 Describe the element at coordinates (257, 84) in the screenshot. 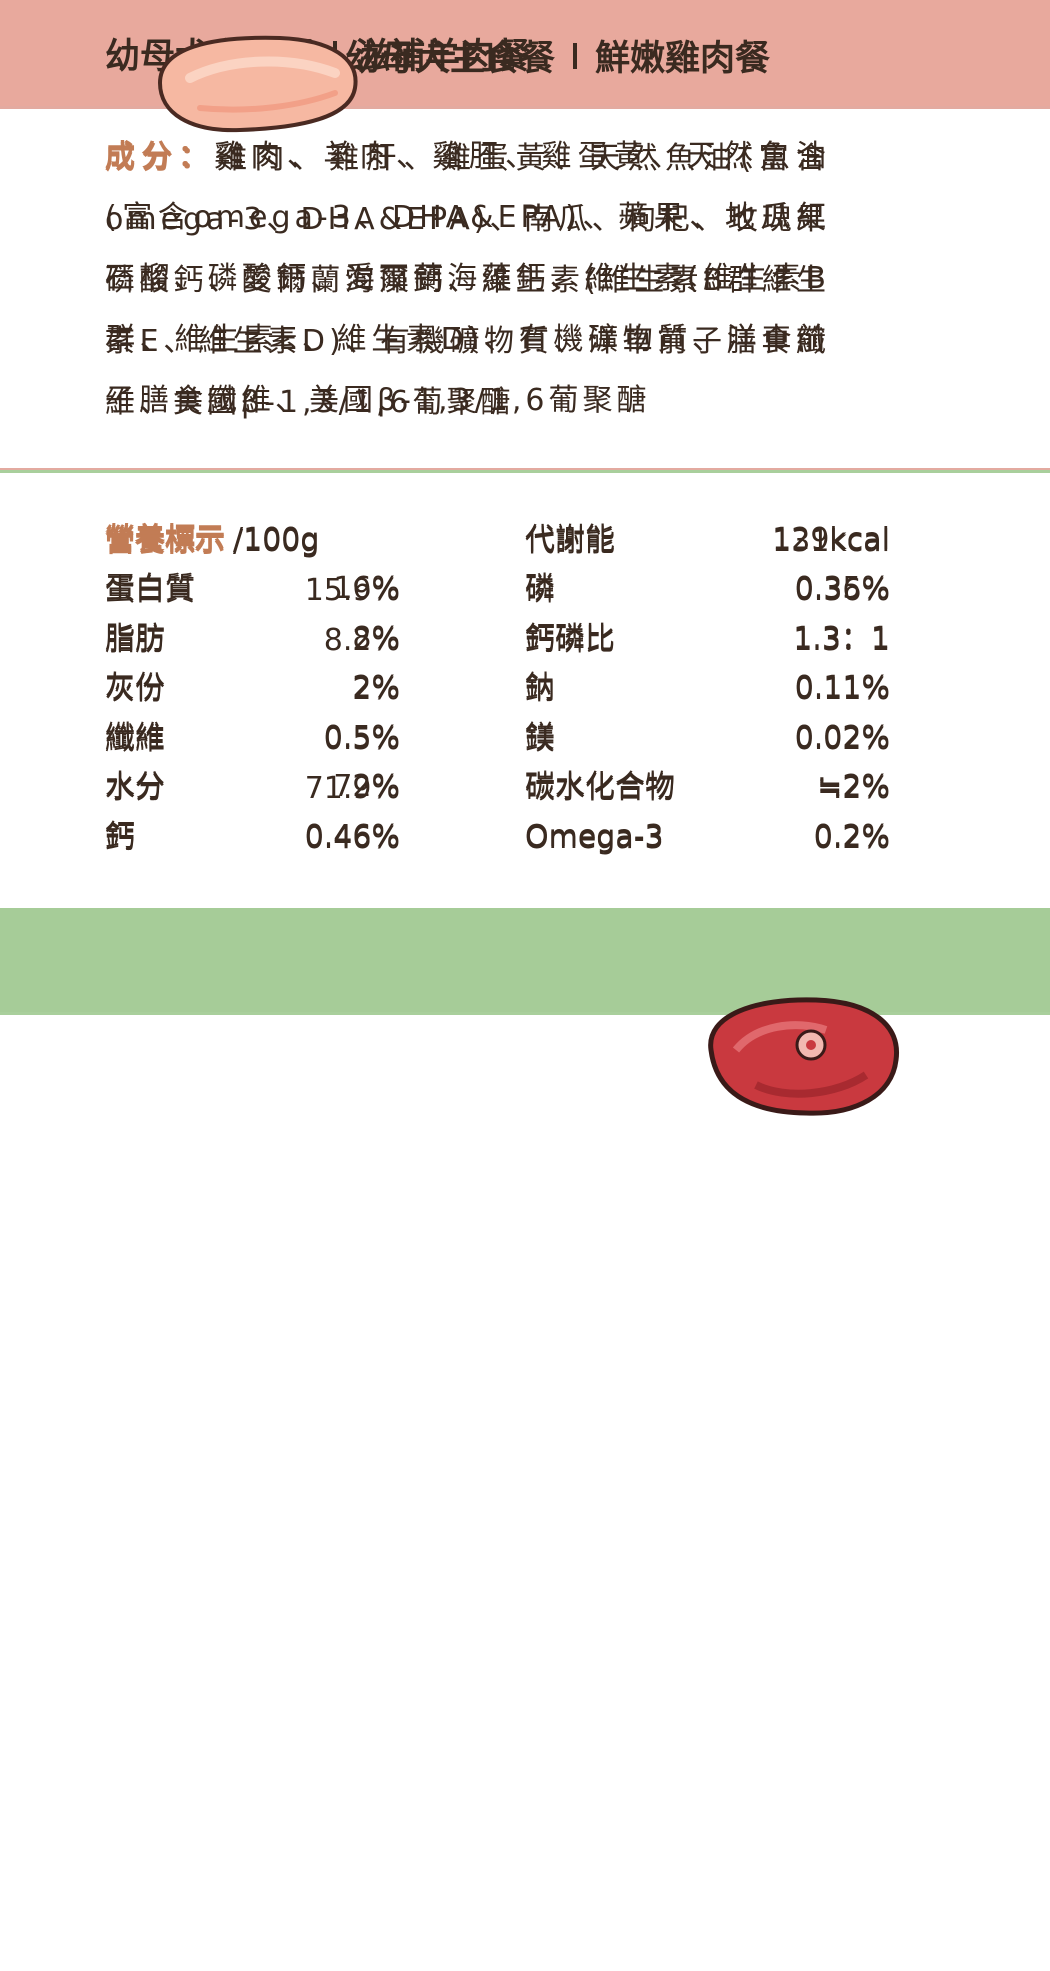

I see `chicken-image` at that location.